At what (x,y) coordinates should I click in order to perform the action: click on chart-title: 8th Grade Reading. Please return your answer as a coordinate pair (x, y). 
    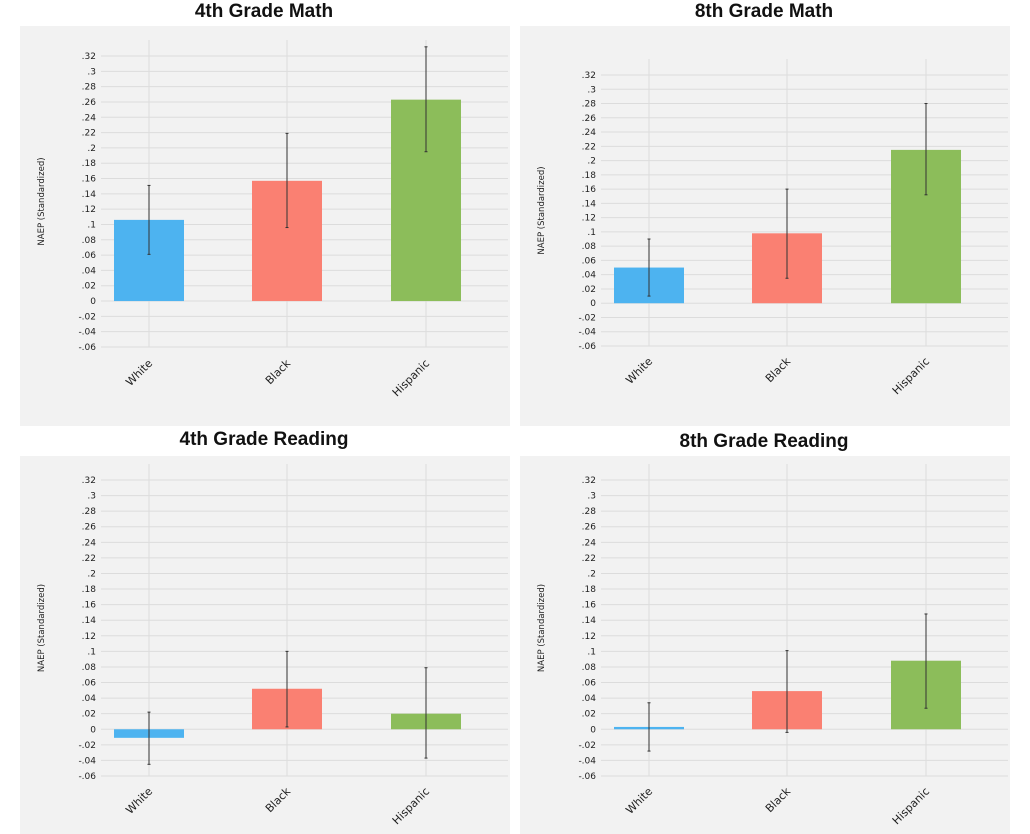
    Looking at the image, I should click on (764, 441).